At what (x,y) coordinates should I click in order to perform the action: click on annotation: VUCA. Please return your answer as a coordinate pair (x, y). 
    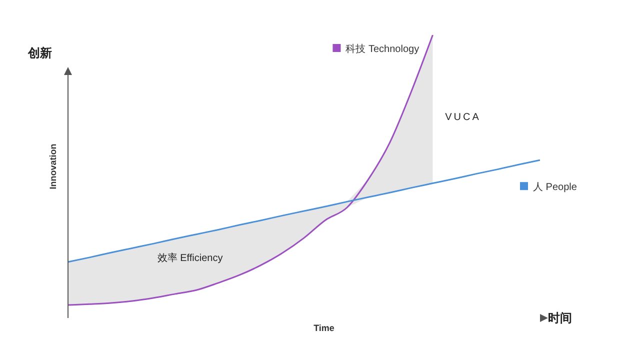
    Looking at the image, I should click on (463, 117).